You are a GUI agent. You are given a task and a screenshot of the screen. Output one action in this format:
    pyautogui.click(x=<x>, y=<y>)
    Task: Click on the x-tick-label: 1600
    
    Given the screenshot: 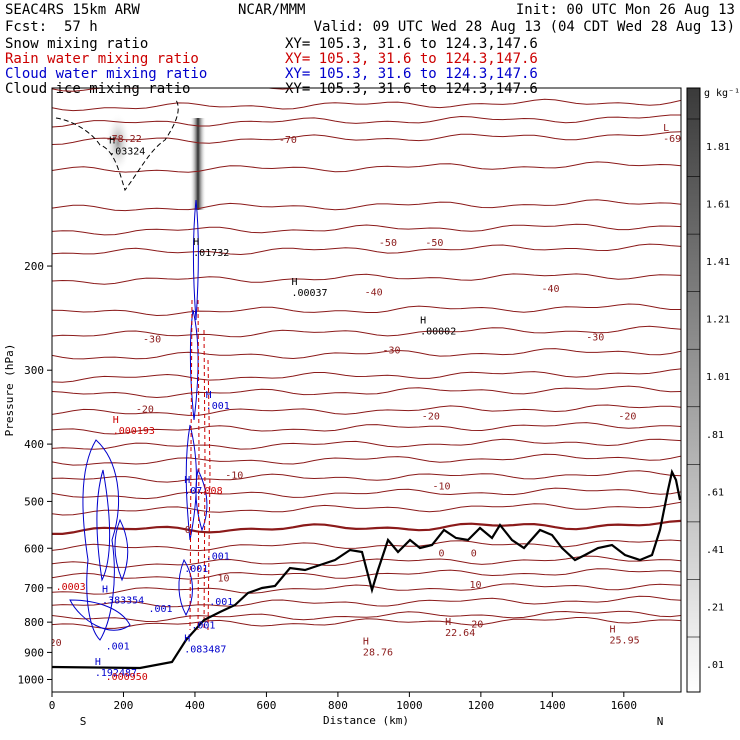 What is the action you would take?
    pyautogui.click(x=624, y=705)
    